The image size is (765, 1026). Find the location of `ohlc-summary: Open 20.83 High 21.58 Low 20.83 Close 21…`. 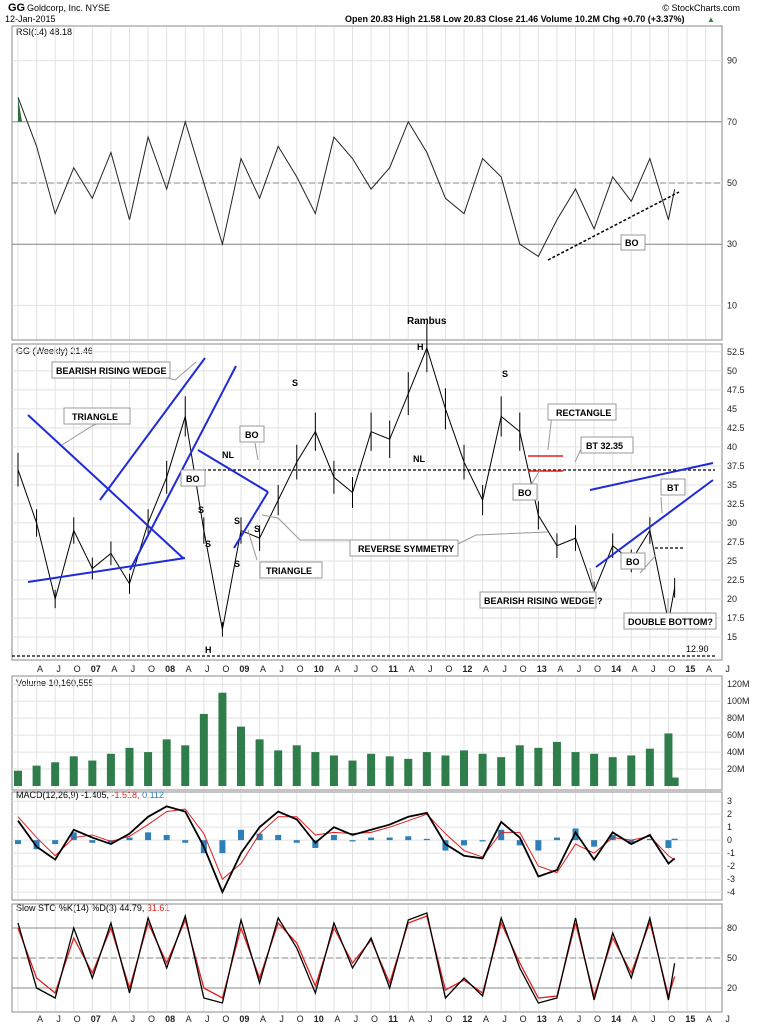

ohlc-summary: Open 20.83 High 21.58 Low 20.83 Close 21… is located at coordinates (514, 19).